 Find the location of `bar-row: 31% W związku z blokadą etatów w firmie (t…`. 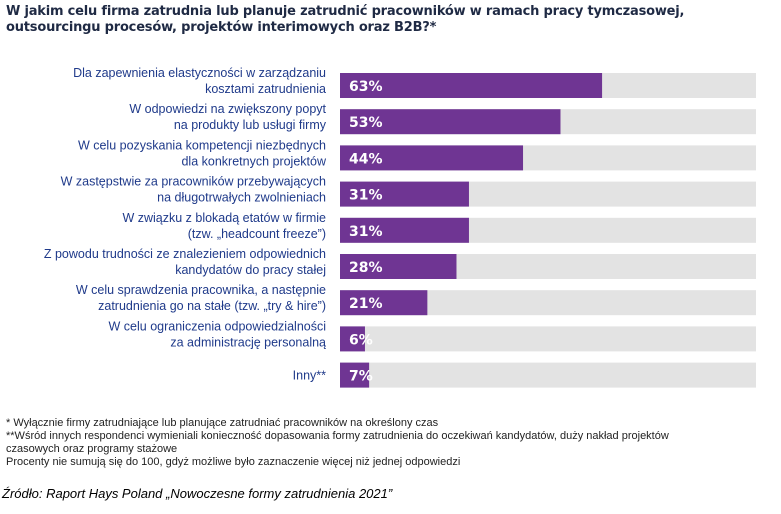

bar-row: 31% W związku z blokadą etatów w firmie (t… is located at coordinates (439, 227).